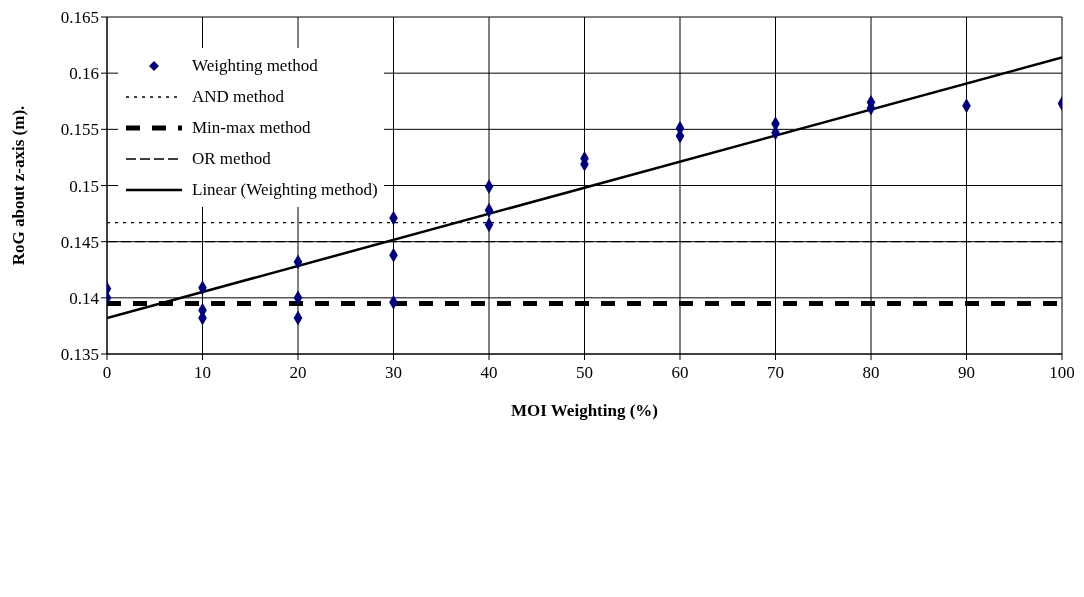 This screenshot has width=1084, height=597. I want to click on y-tick-label: 0.135, so click(79, 355).